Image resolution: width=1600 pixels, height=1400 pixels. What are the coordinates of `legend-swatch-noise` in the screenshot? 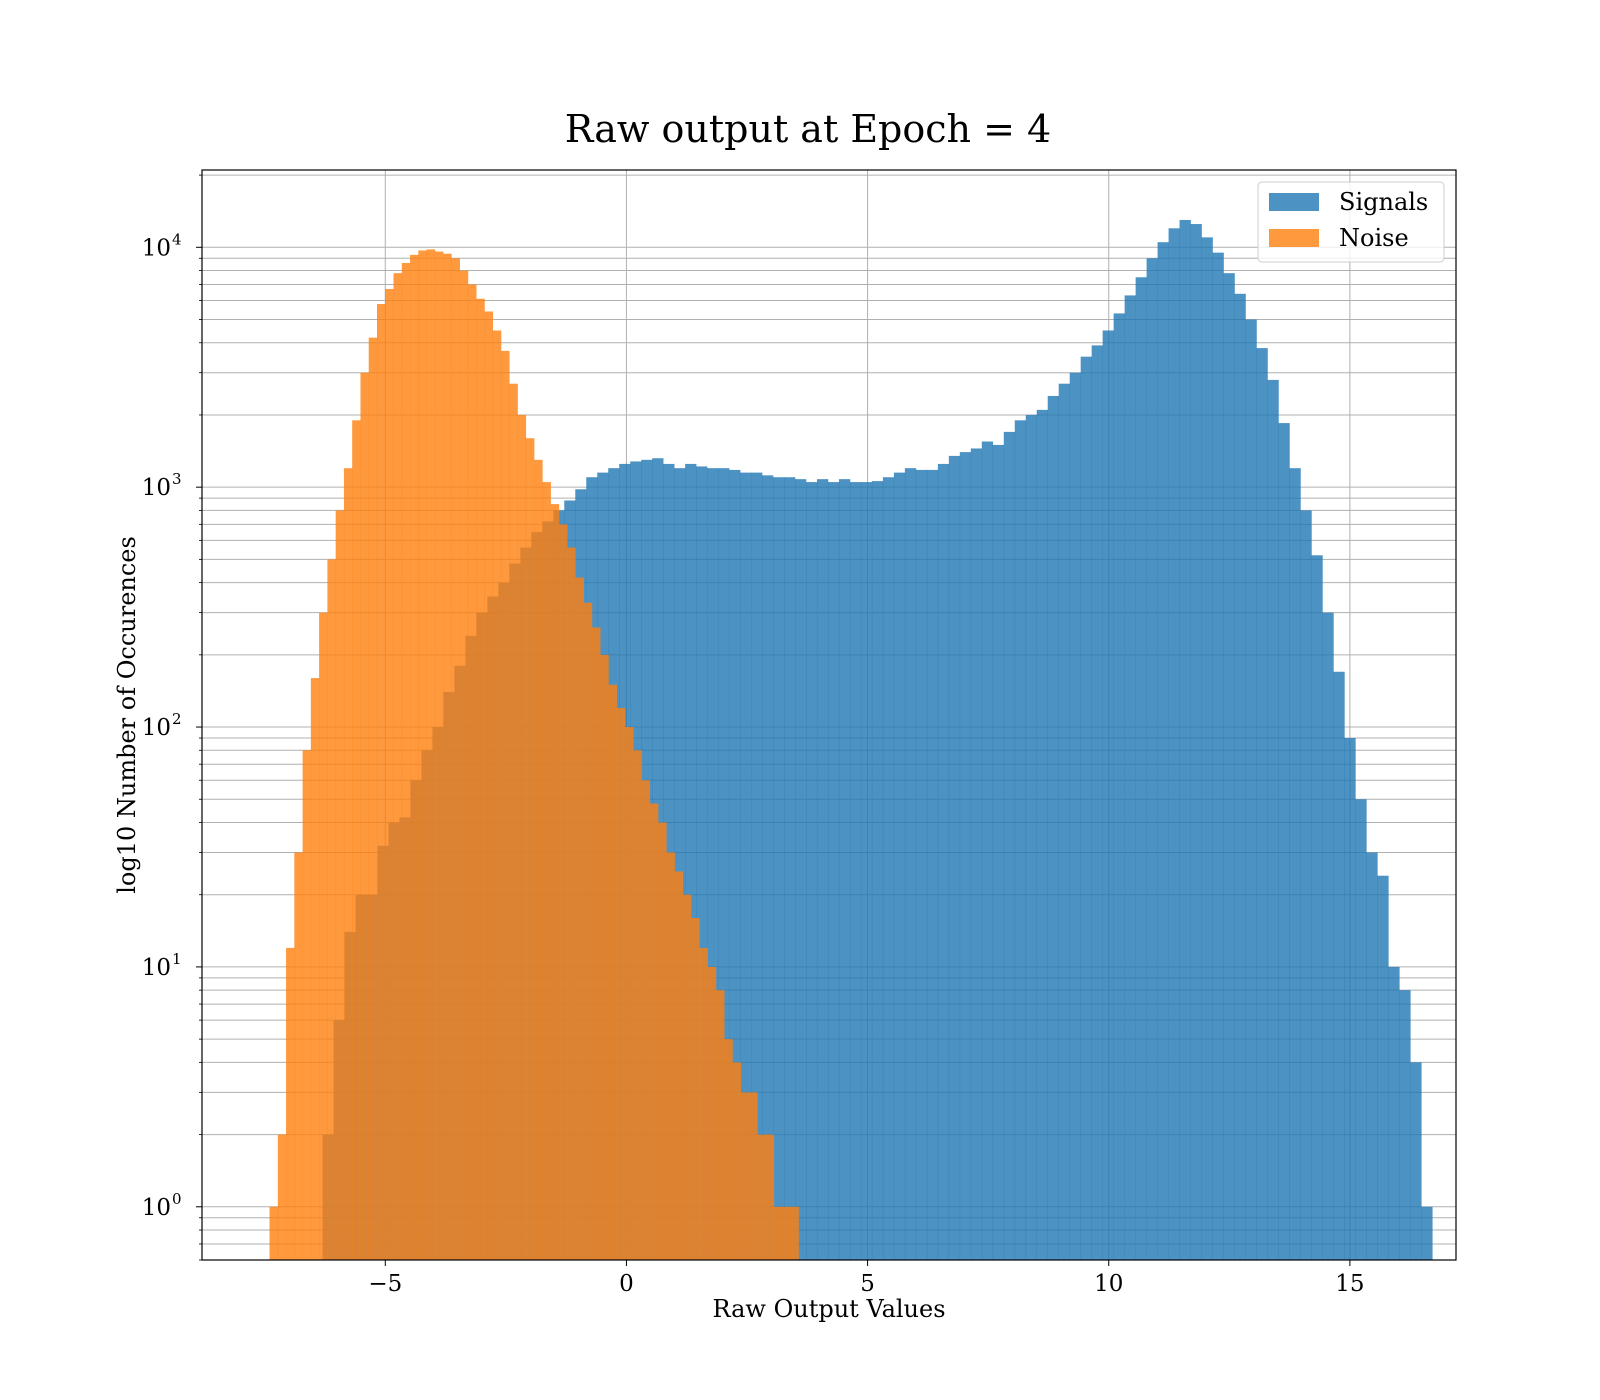 It's located at (1294, 238).